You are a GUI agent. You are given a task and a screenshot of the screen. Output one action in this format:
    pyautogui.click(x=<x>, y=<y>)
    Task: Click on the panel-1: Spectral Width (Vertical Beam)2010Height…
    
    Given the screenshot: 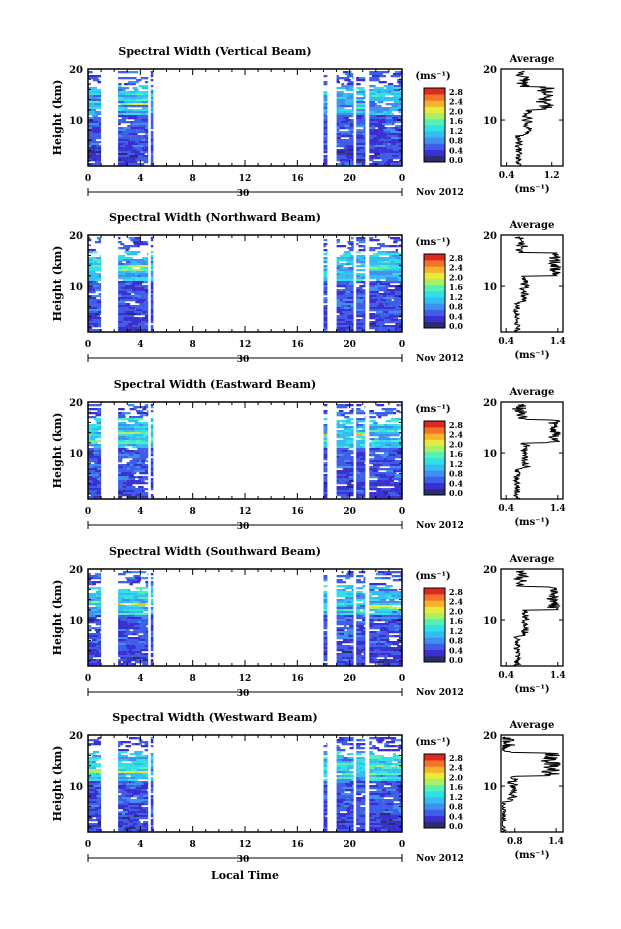 What is the action you would take?
    pyautogui.click(x=307, y=122)
    